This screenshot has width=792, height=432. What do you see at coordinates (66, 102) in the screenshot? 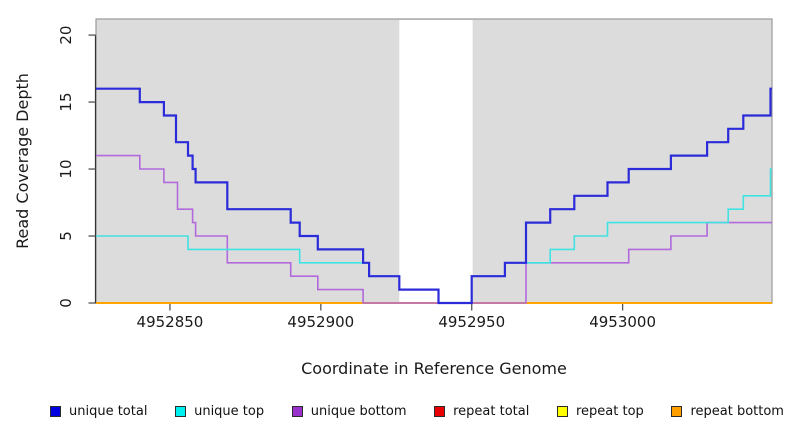
I see `y-tick-label: 15` at bounding box center [66, 102].